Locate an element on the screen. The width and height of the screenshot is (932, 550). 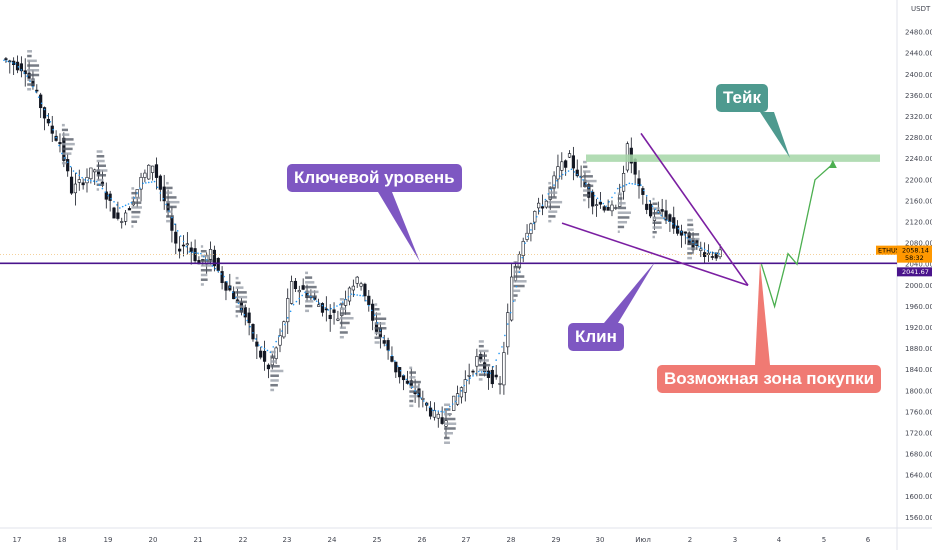
time-axis: 17 18 19 20 21 22 23 24 25 26 27 28 29 30 Июл 2 3 4 5 6 is located at coordinates (442, 540).